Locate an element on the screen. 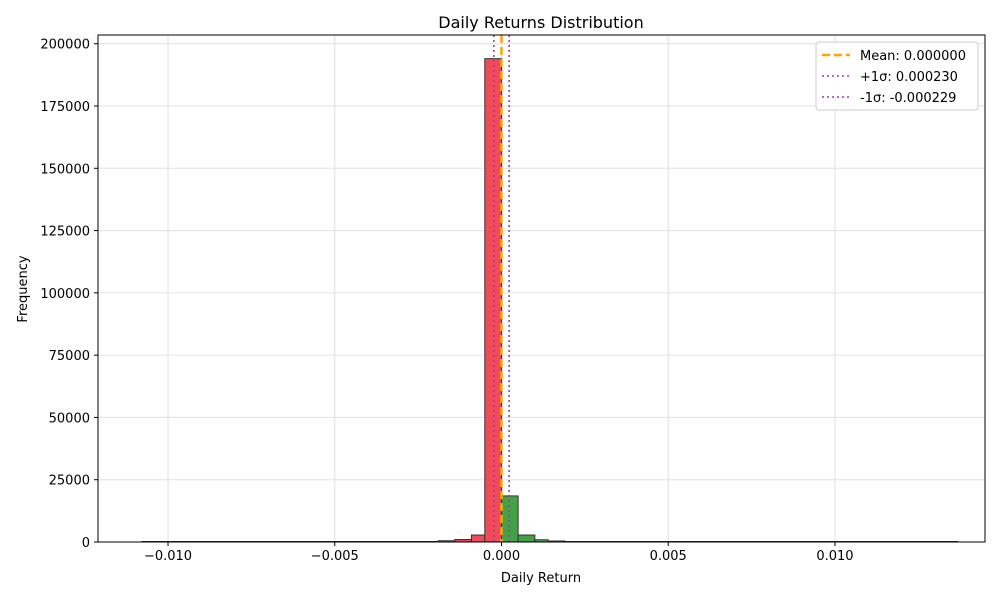 This screenshot has width=1000, height=604. y-axis-label: Frequency is located at coordinates (23, 288).